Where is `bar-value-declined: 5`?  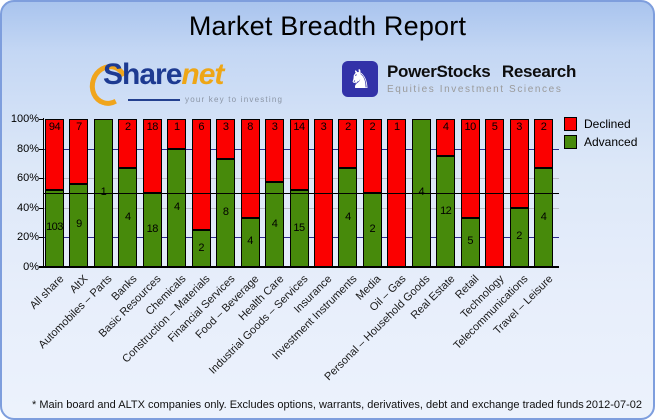
bar-value-declined: 5 is located at coordinates (494, 127).